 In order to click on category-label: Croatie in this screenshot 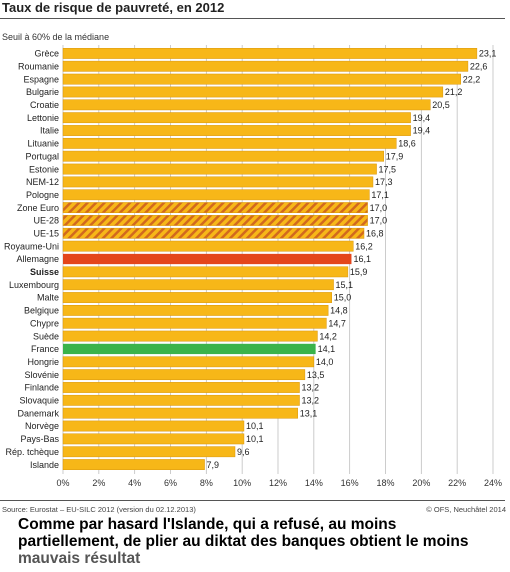, I will do `click(44, 105)`.